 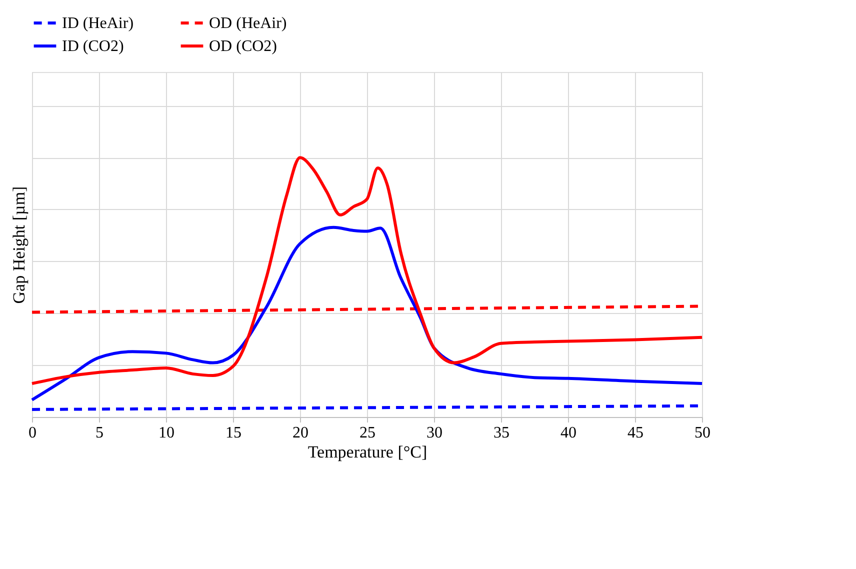 I want to click on x-tick-label: 45, so click(x=636, y=433).